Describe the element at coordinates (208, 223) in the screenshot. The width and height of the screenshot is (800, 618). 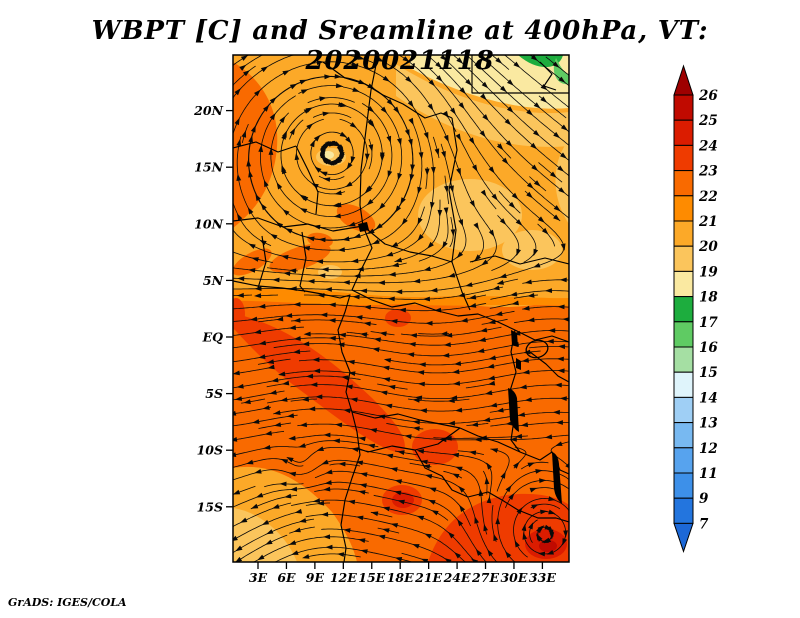
I see `y-tick-label: 10N` at that location.